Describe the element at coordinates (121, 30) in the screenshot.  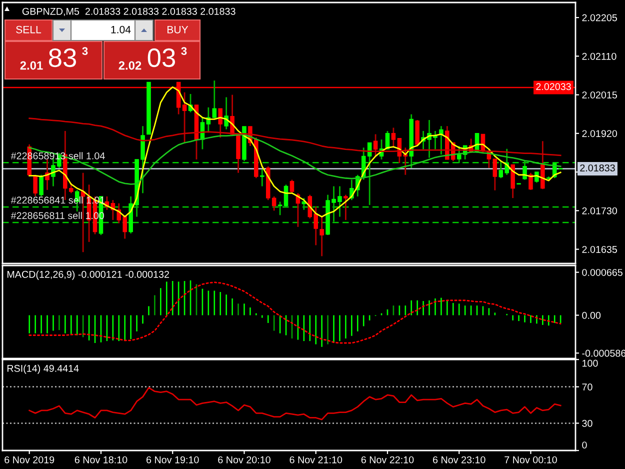
I see `annotation: 1.04` at that location.